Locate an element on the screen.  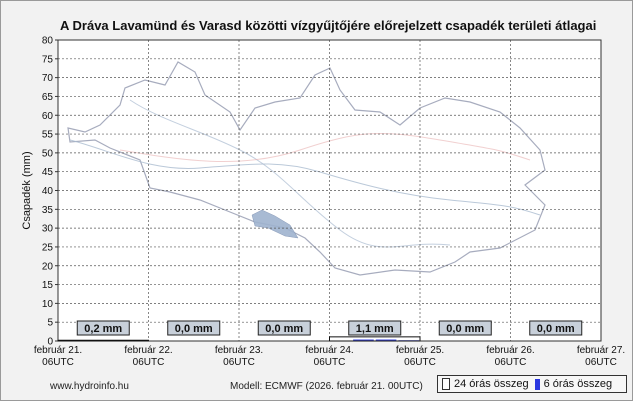
y-tick-label: 65 is located at coordinates (48, 97).